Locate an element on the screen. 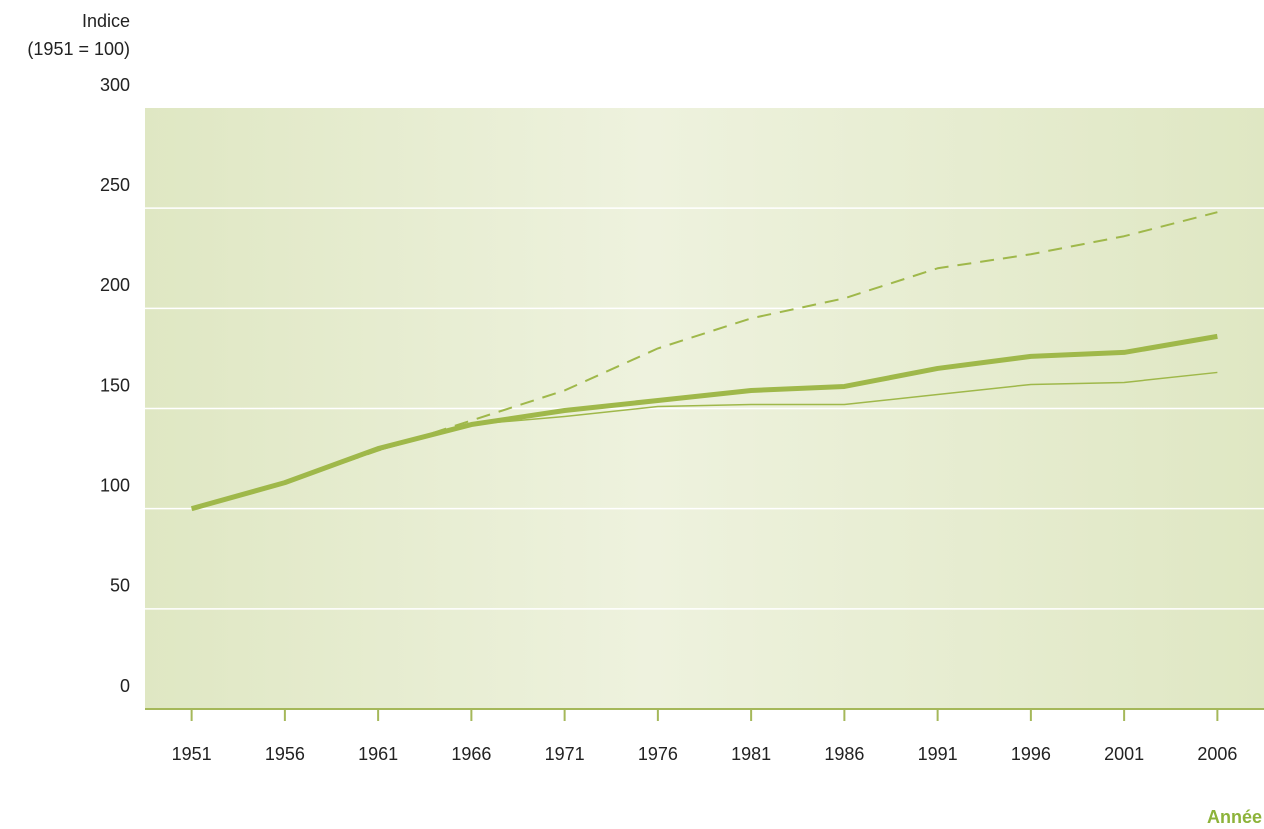 The height and width of the screenshot is (829, 1264). x-axis-label: Année is located at coordinates (1234, 817).